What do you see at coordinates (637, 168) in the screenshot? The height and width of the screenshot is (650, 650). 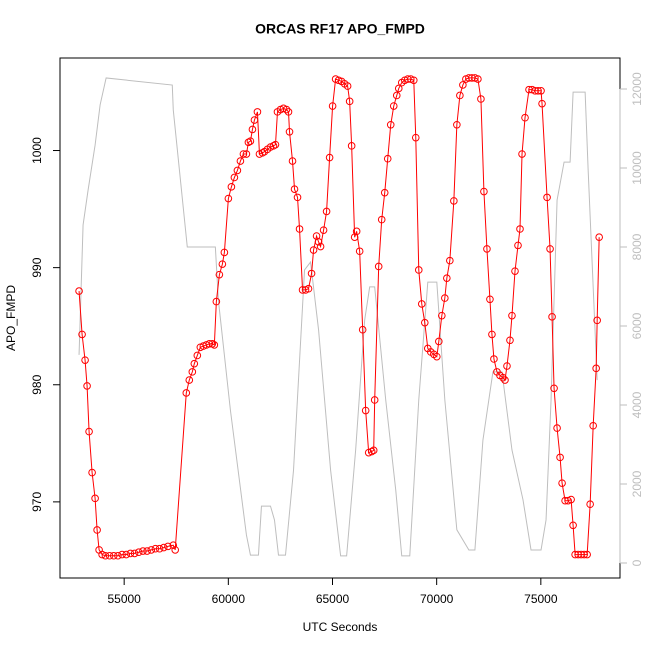 I see `y2-tick-label: 10000` at bounding box center [637, 168].